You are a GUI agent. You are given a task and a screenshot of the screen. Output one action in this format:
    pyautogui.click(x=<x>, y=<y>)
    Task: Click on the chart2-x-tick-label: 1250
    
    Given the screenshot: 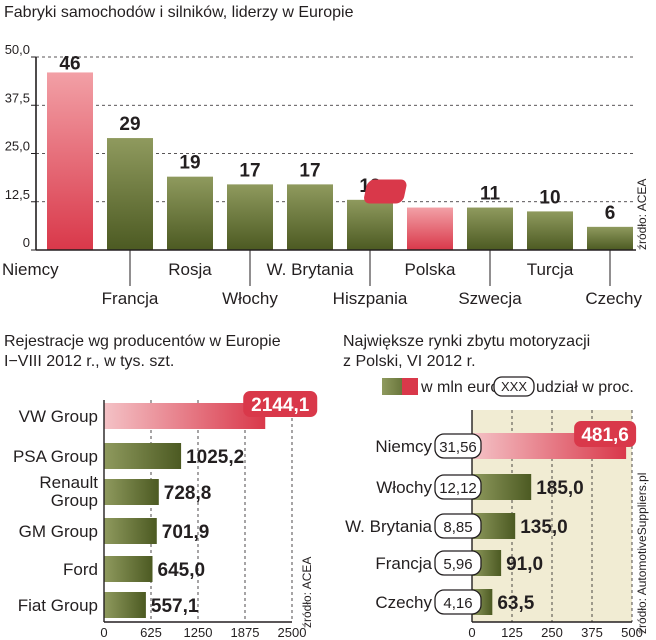 What is the action you would take?
    pyautogui.click(x=198, y=632)
    